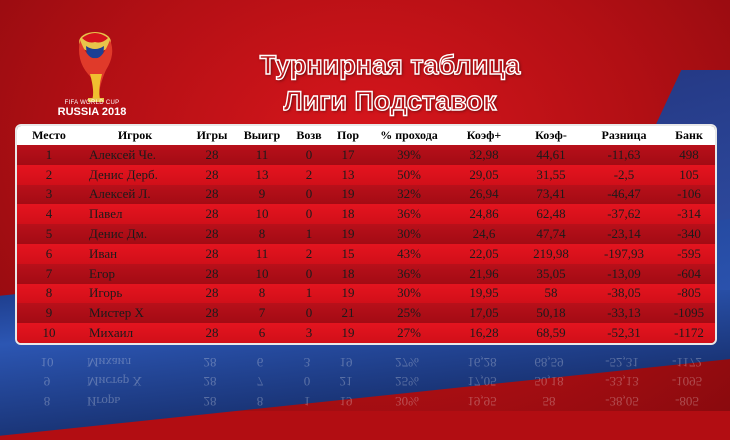  Describe the element at coordinates (135, 273) in the screenshot. I see `cell-player: Егор` at that location.